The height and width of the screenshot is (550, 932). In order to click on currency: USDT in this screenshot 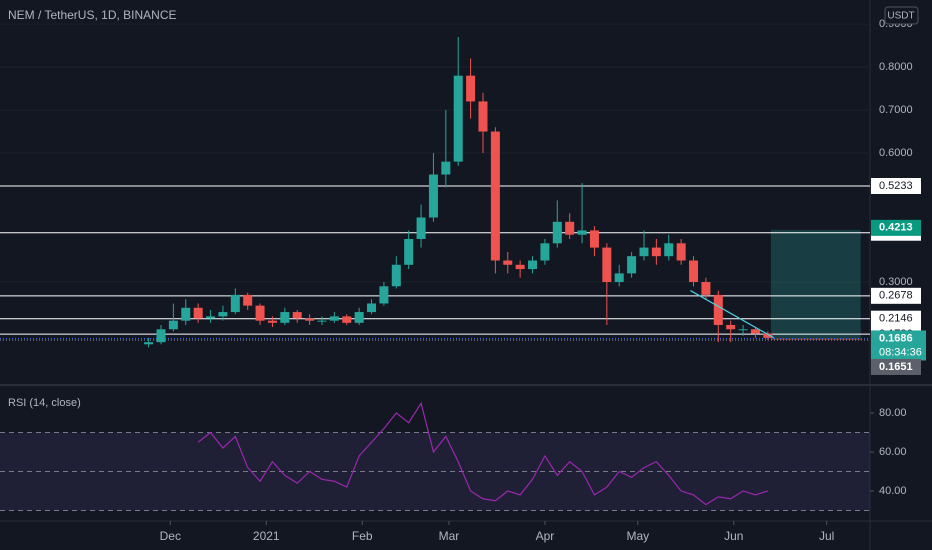, I will do `click(900, 16)`.